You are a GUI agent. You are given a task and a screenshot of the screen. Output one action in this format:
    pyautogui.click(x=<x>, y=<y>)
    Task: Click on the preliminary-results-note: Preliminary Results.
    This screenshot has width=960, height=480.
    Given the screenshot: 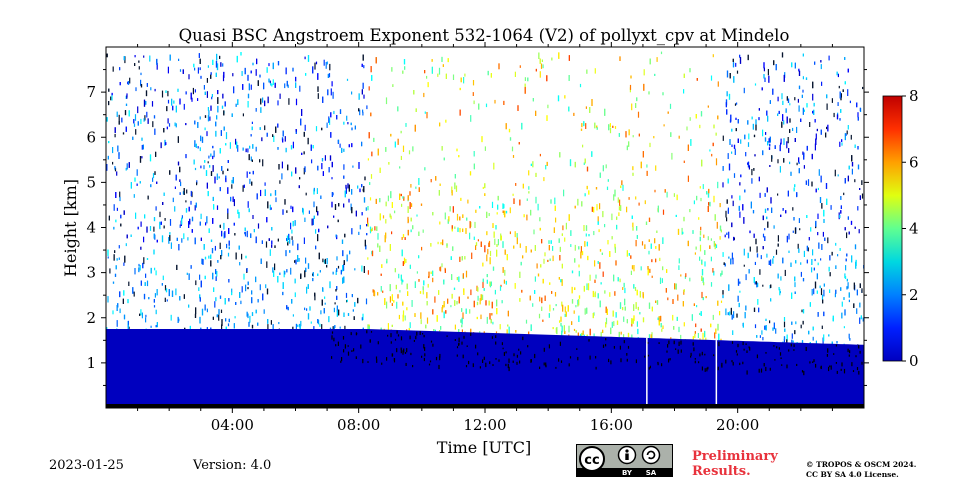 What is the action you would take?
    pyautogui.click(x=735, y=464)
    